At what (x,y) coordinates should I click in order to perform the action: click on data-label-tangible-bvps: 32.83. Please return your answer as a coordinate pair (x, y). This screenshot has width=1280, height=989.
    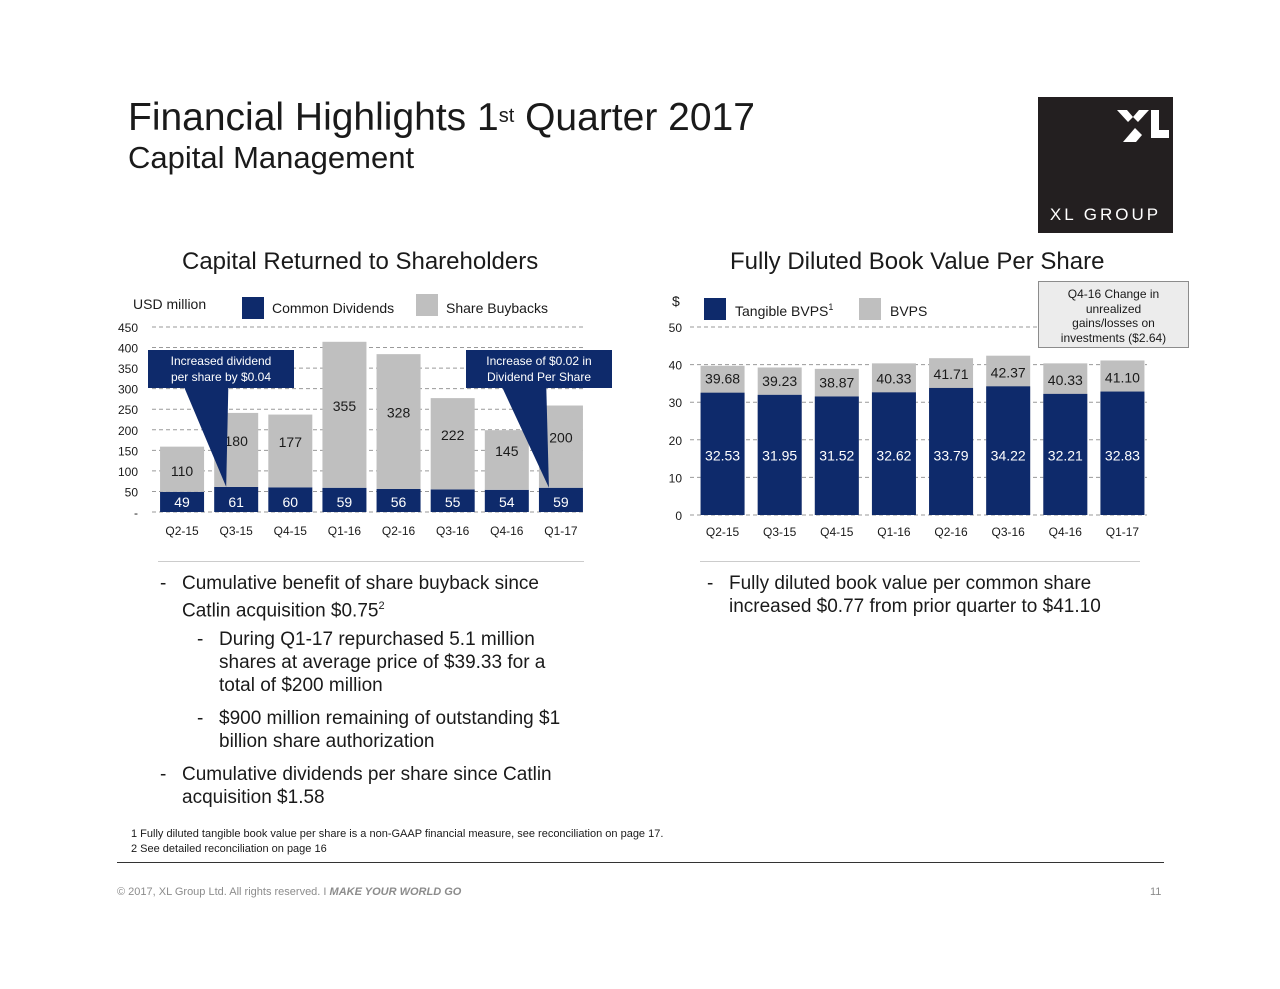
    Looking at the image, I should click on (1122, 455).